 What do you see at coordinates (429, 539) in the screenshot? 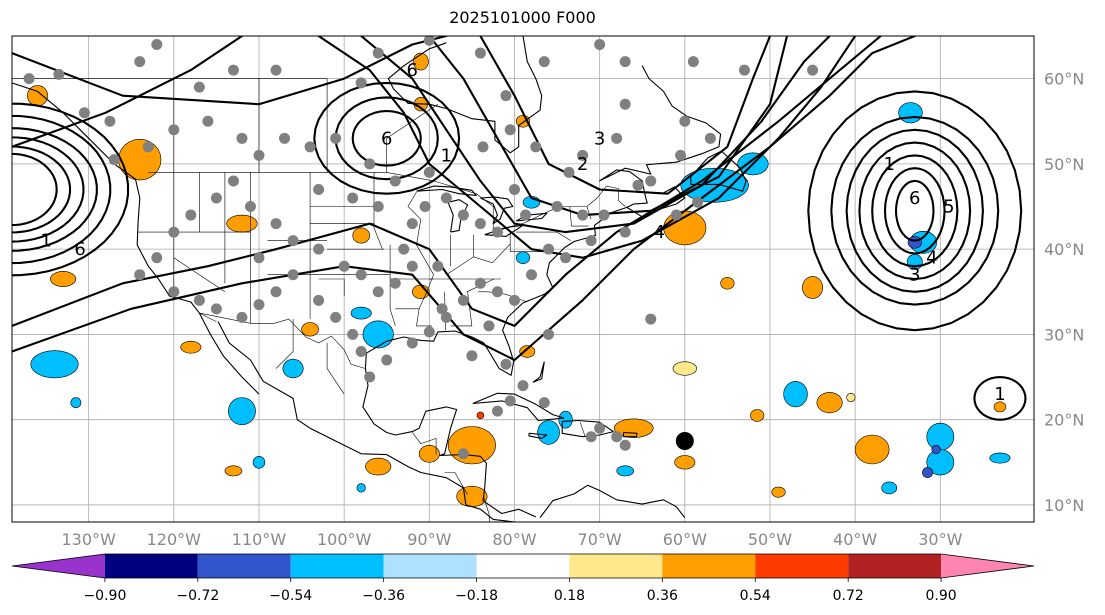
I see `longitude-tick-label: 90°W` at bounding box center [429, 539].